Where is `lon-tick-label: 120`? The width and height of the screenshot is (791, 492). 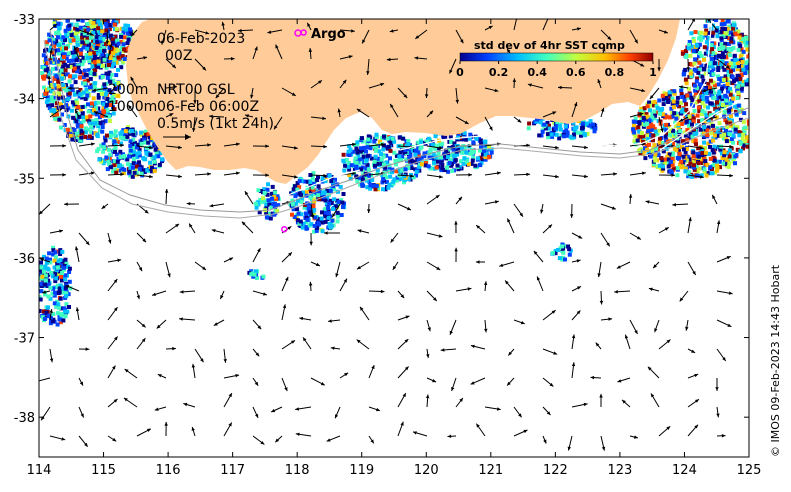
lon-tick-label: 120 is located at coordinates (426, 470).